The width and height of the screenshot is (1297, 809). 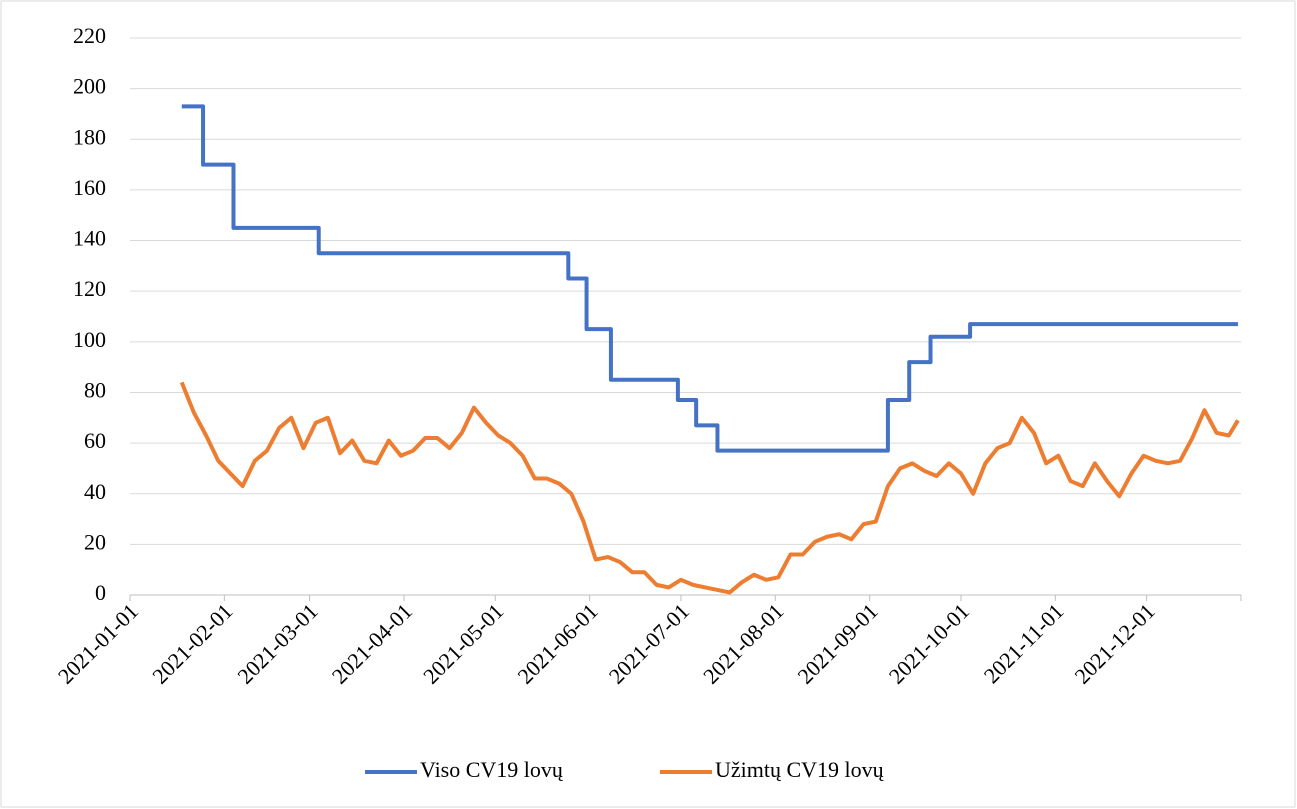 What do you see at coordinates (89, 288) in the screenshot?
I see `y-tick-label: 120` at bounding box center [89, 288].